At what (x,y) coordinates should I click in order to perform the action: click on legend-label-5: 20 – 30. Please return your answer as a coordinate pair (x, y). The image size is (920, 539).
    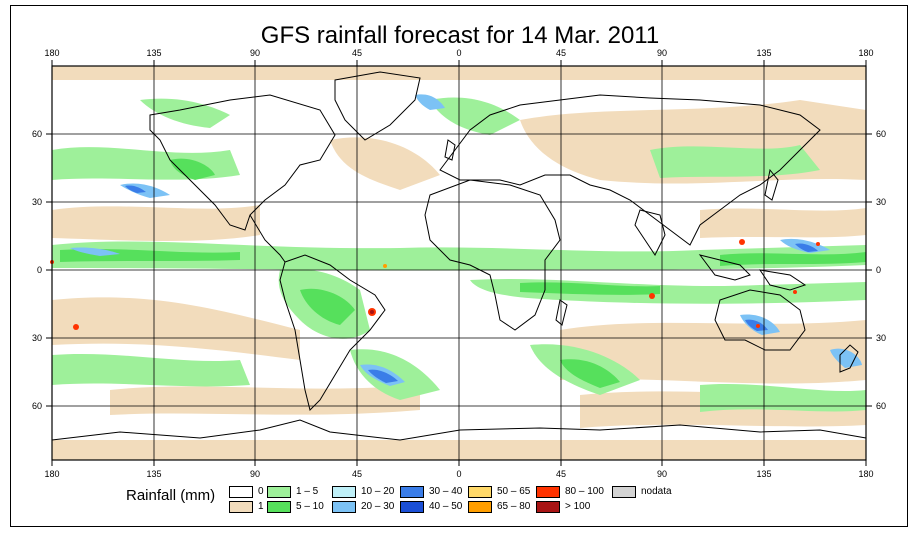
    Looking at the image, I should click on (378, 506).